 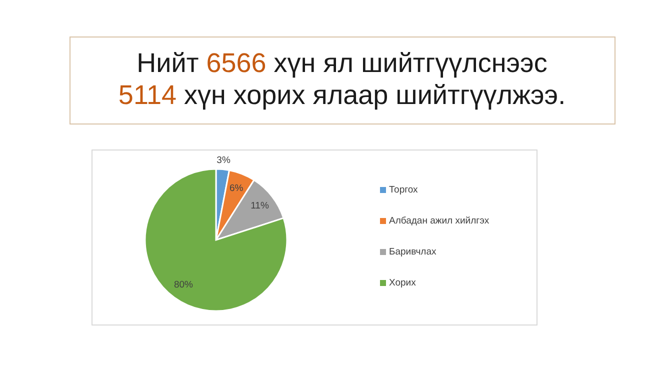 What do you see at coordinates (402, 283) in the screenshot?
I see `legend-label: Хорих` at bounding box center [402, 283].